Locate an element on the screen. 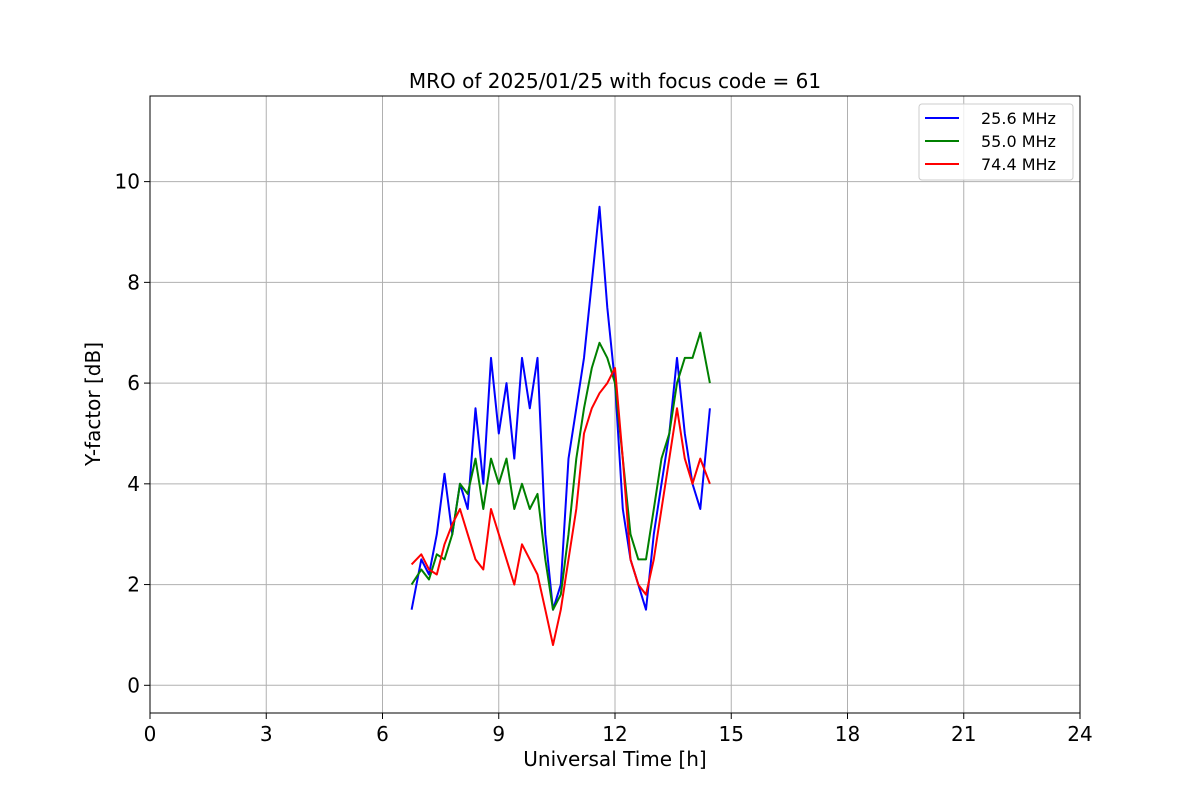 This screenshot has width=1200, height=800. x-tick-label: 3 is located at coordinates (266, 734).